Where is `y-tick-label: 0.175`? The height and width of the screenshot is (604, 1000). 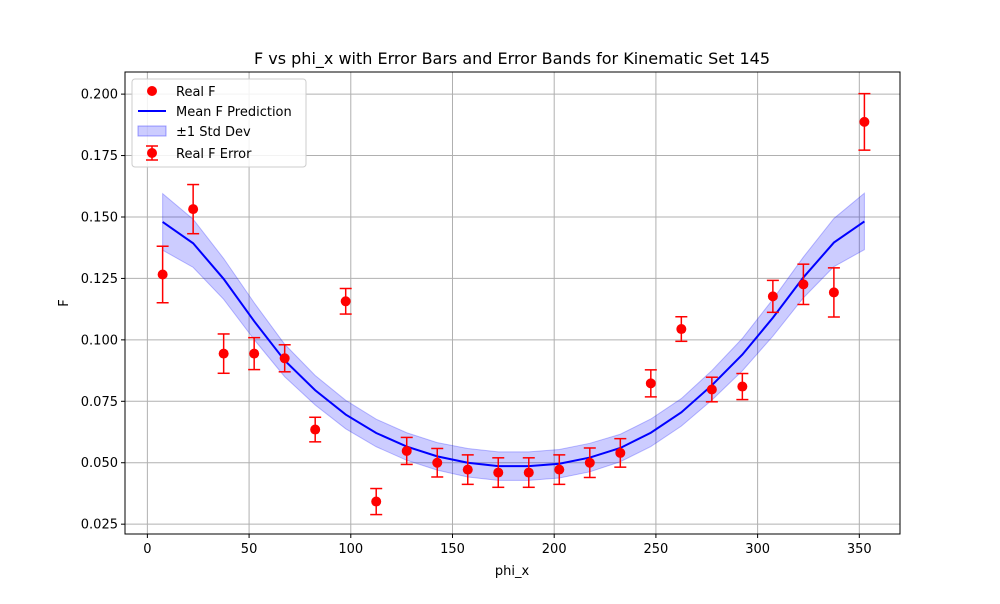 y-tick-label: 0.175 is located at coordinates (99, 156).